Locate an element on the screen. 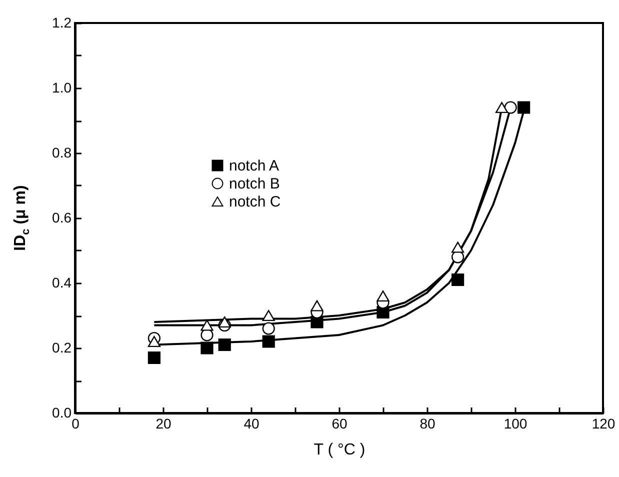 This screenshot has width=619, height=477. y-tick-label: 0.0 is located at coordinates (62, 412).